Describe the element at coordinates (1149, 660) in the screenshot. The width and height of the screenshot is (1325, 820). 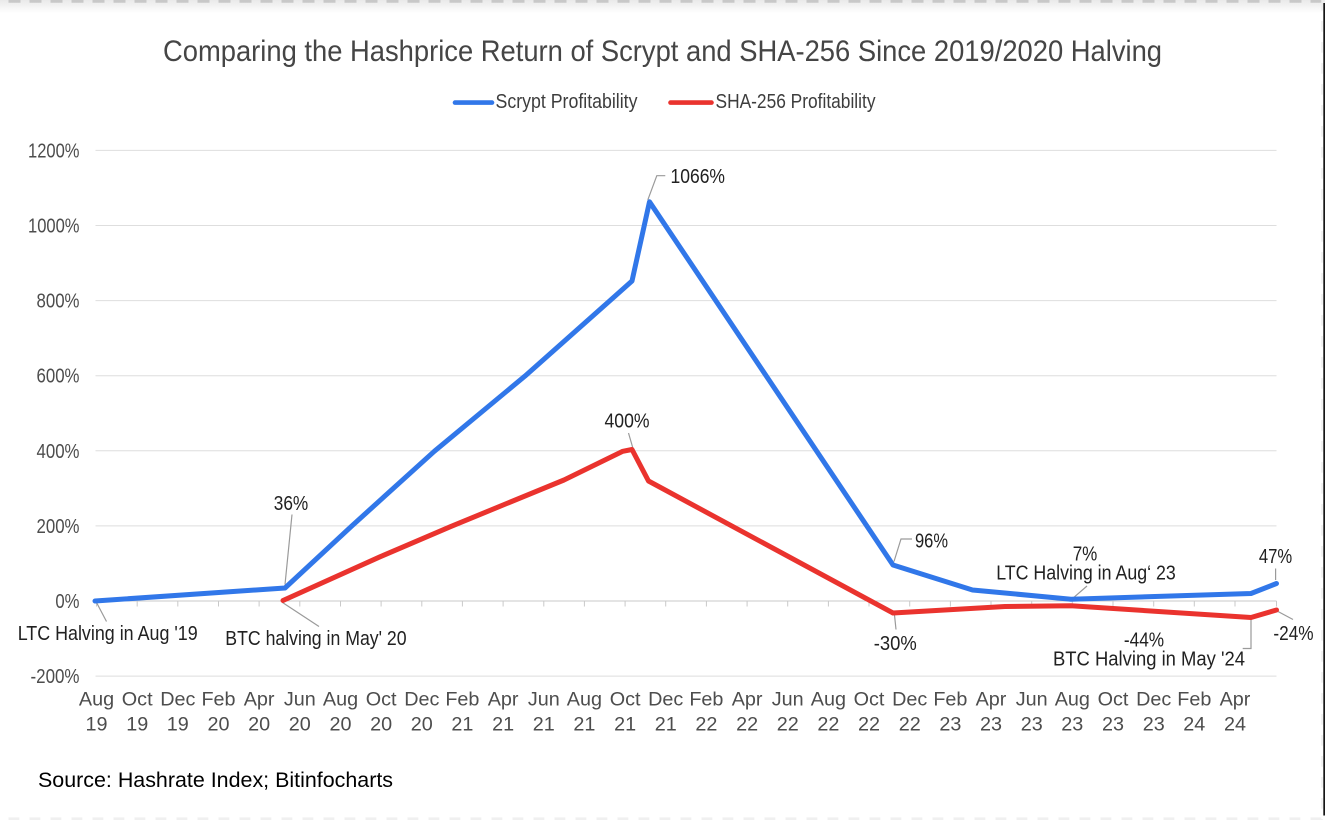
I see `svg-text: BTC Halving in May '24` at that location.